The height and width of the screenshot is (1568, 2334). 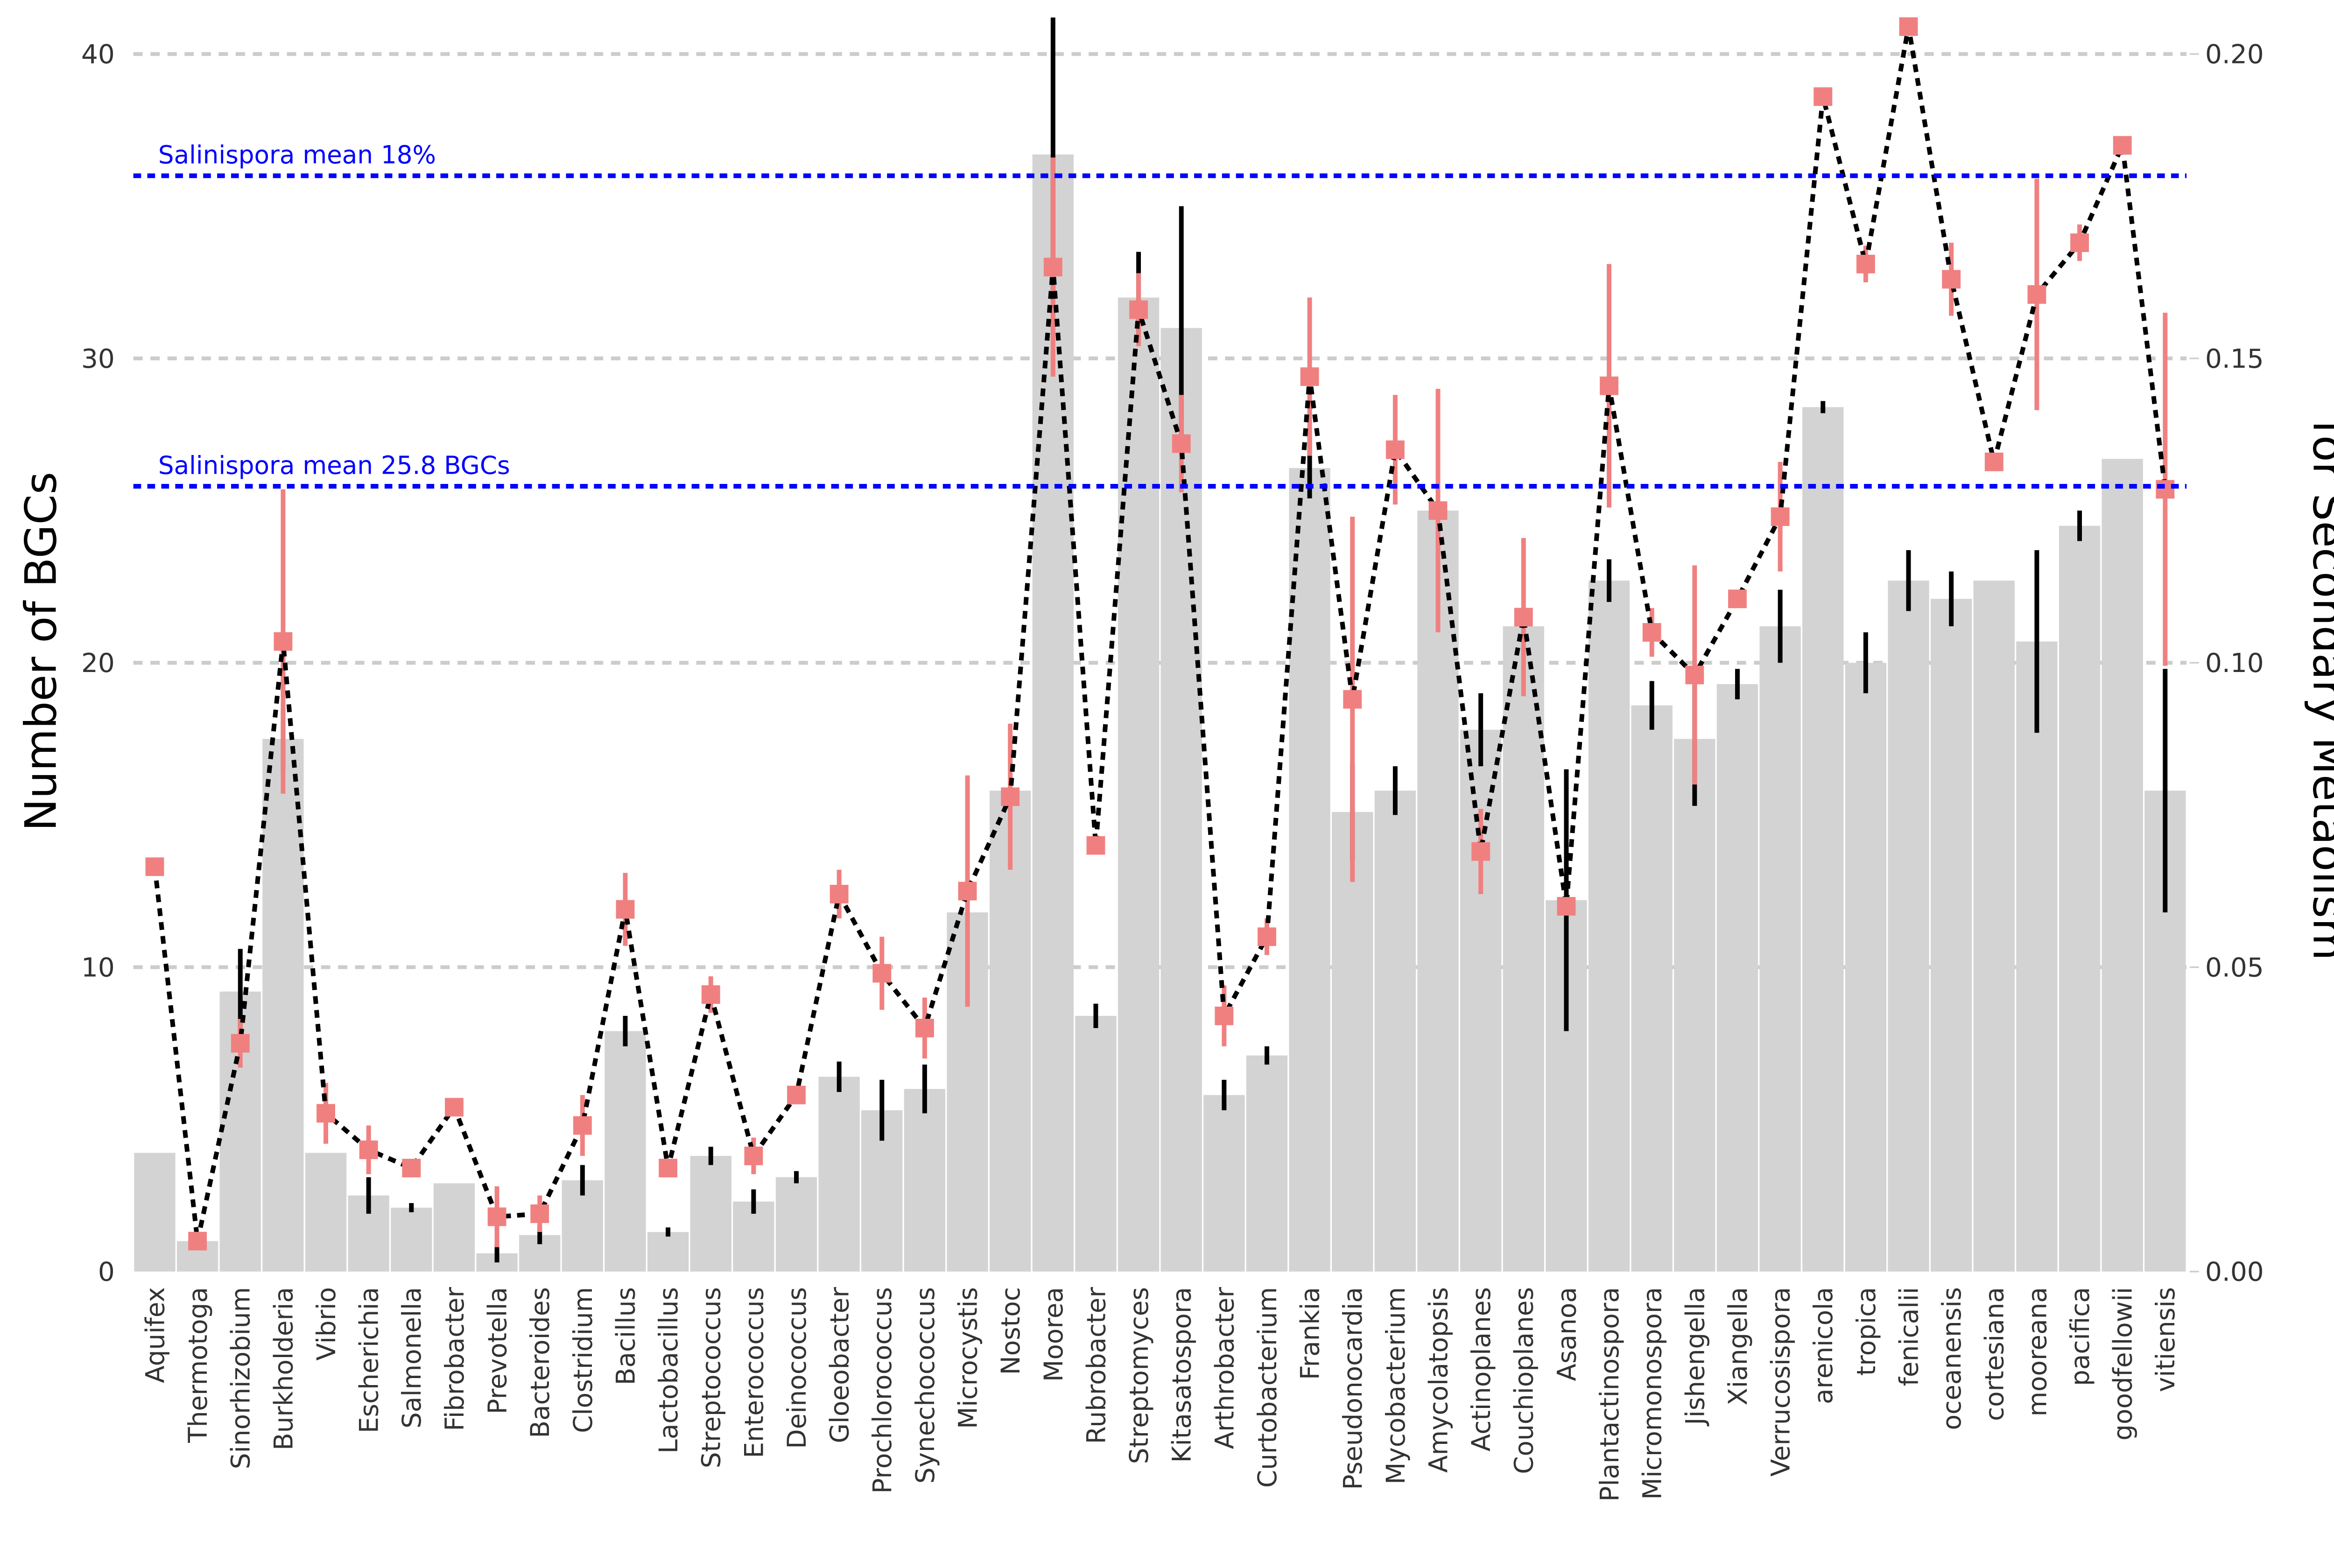 I want to click on y-tick-label: 40, so click(x=98, y=55).